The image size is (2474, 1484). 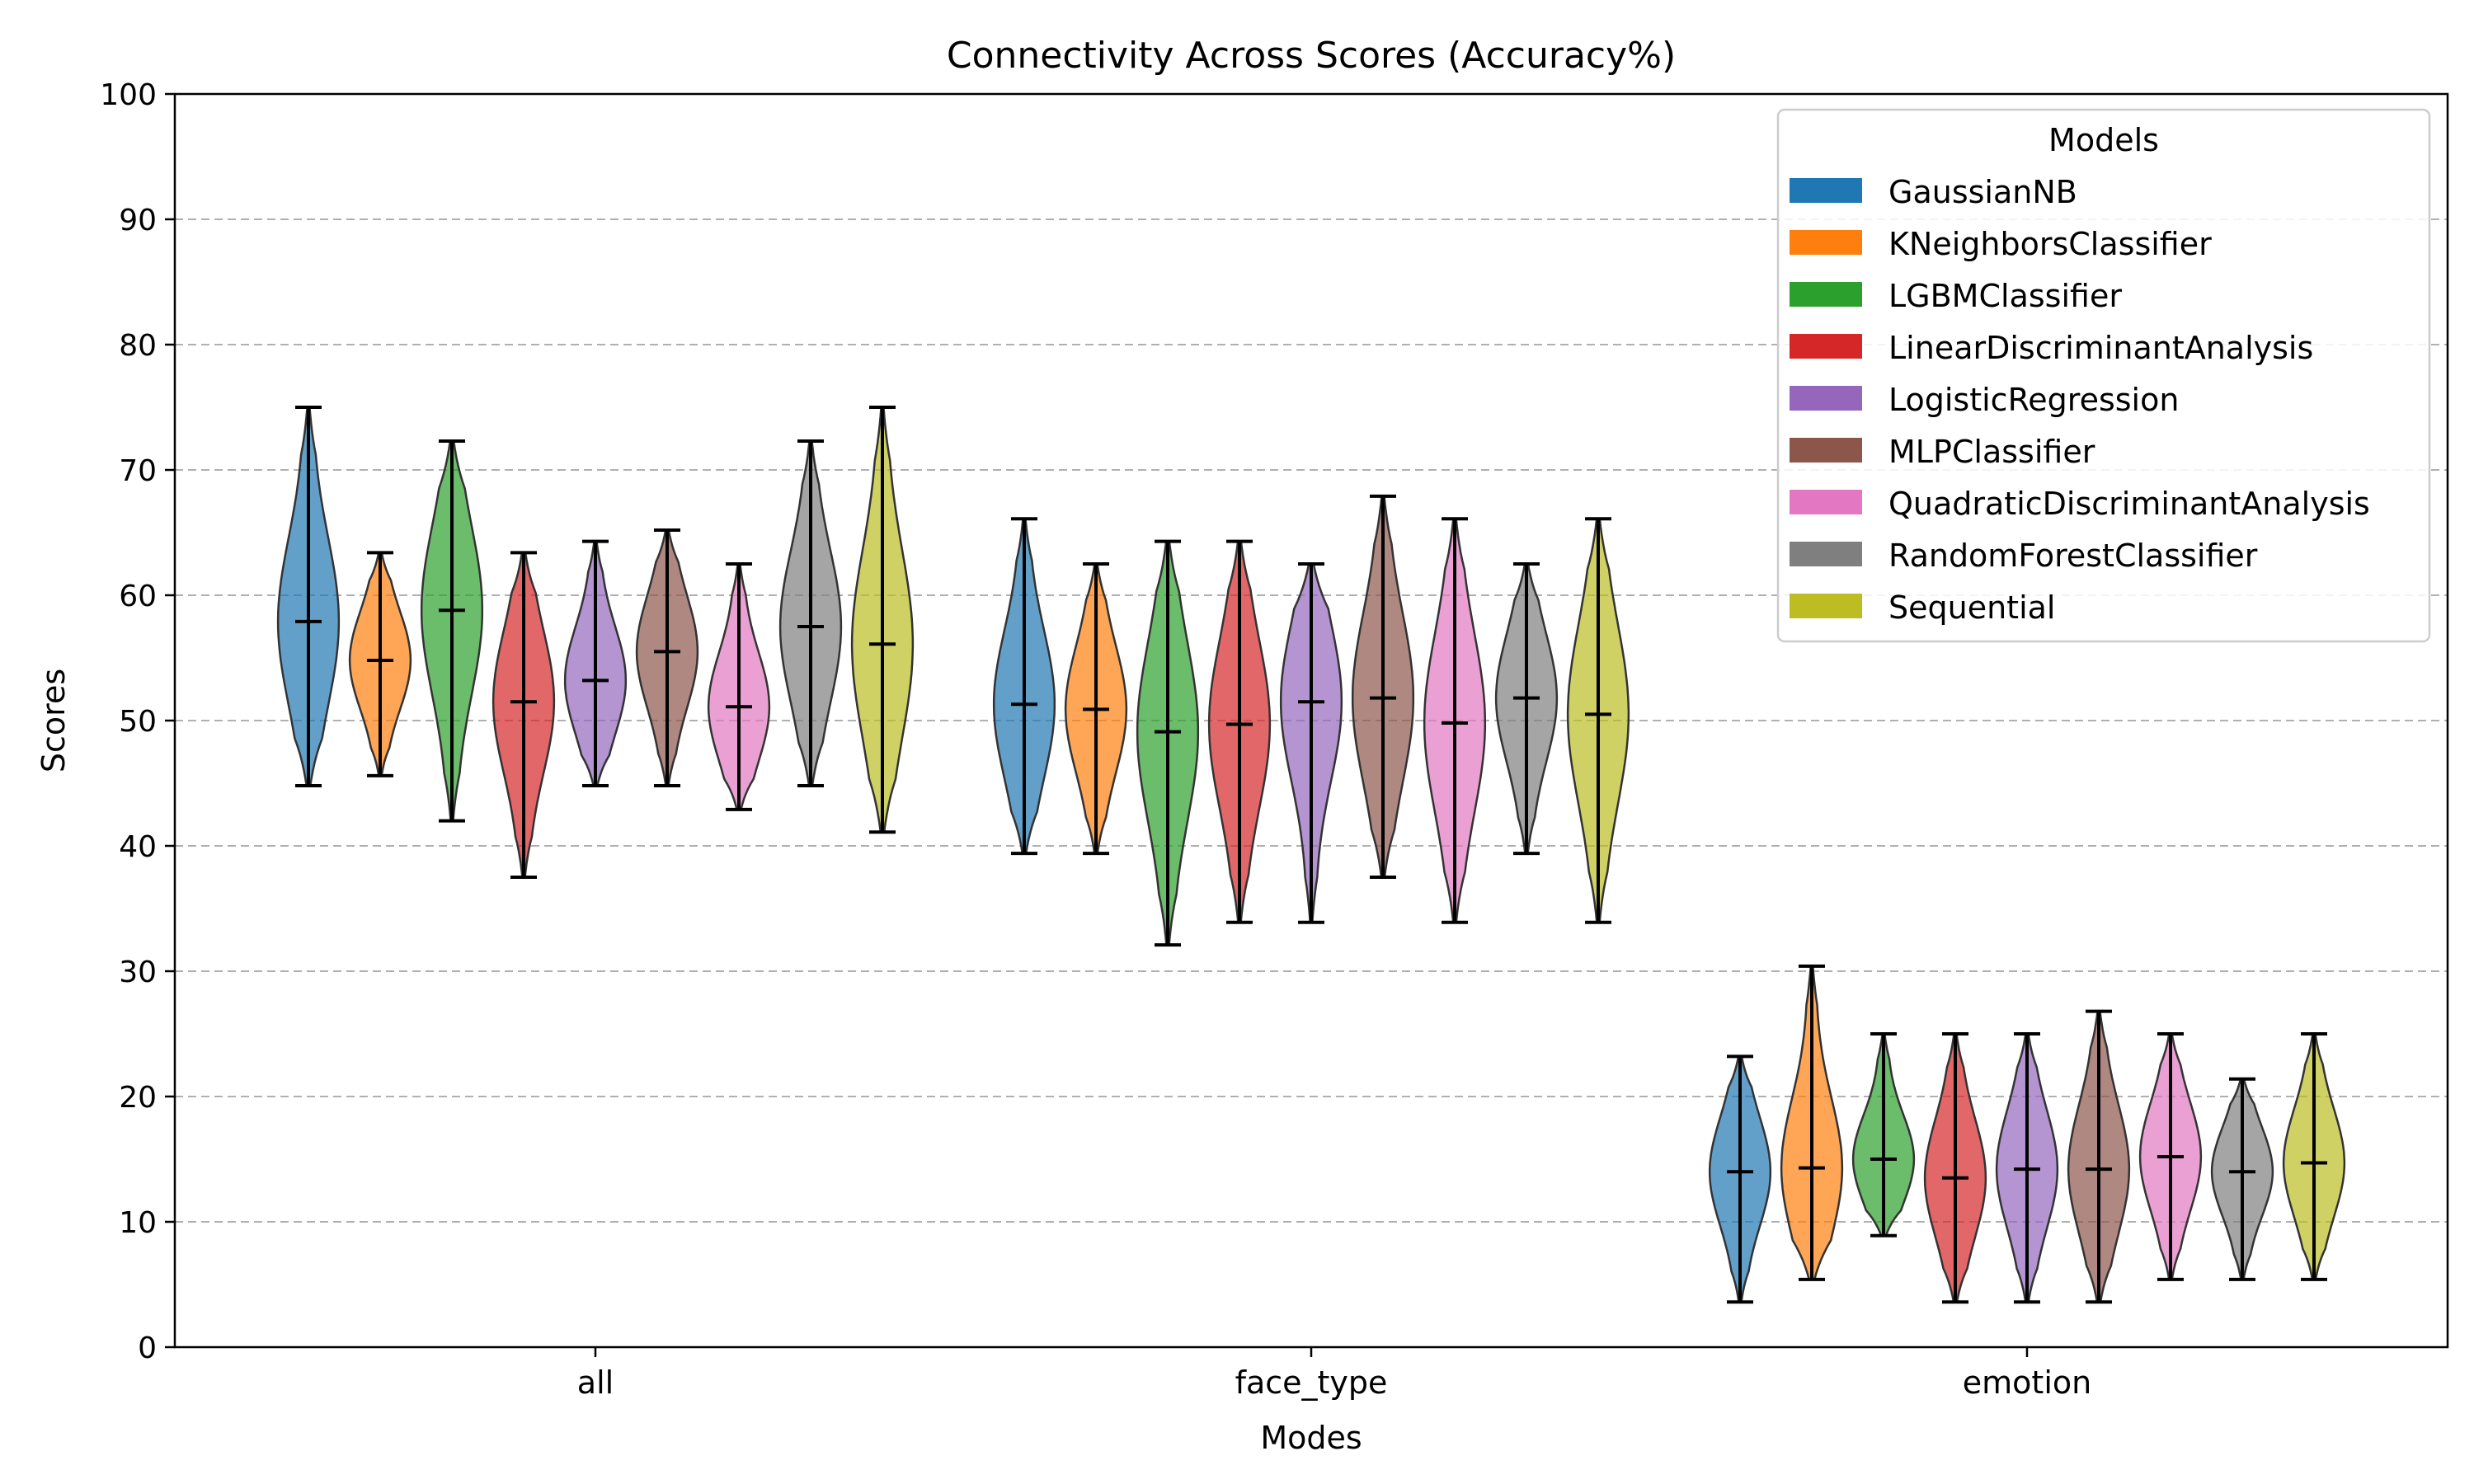 I want to click on y-tick-label: 90, so click(x=138, y=220).